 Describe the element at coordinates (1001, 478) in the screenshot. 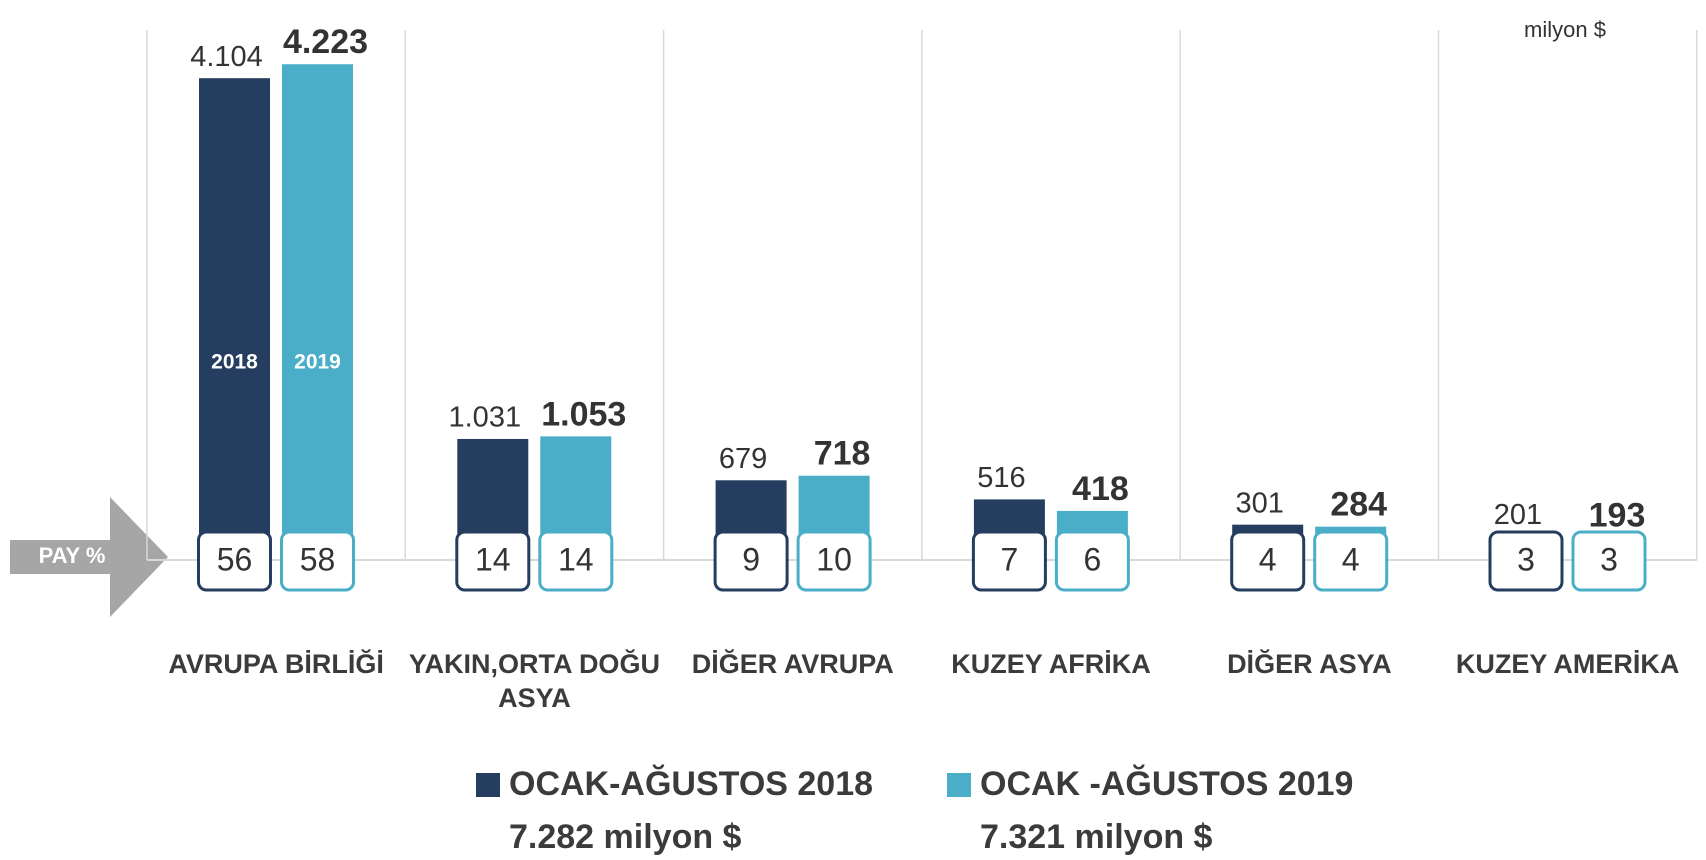

I see `value-label: 516` at that location.